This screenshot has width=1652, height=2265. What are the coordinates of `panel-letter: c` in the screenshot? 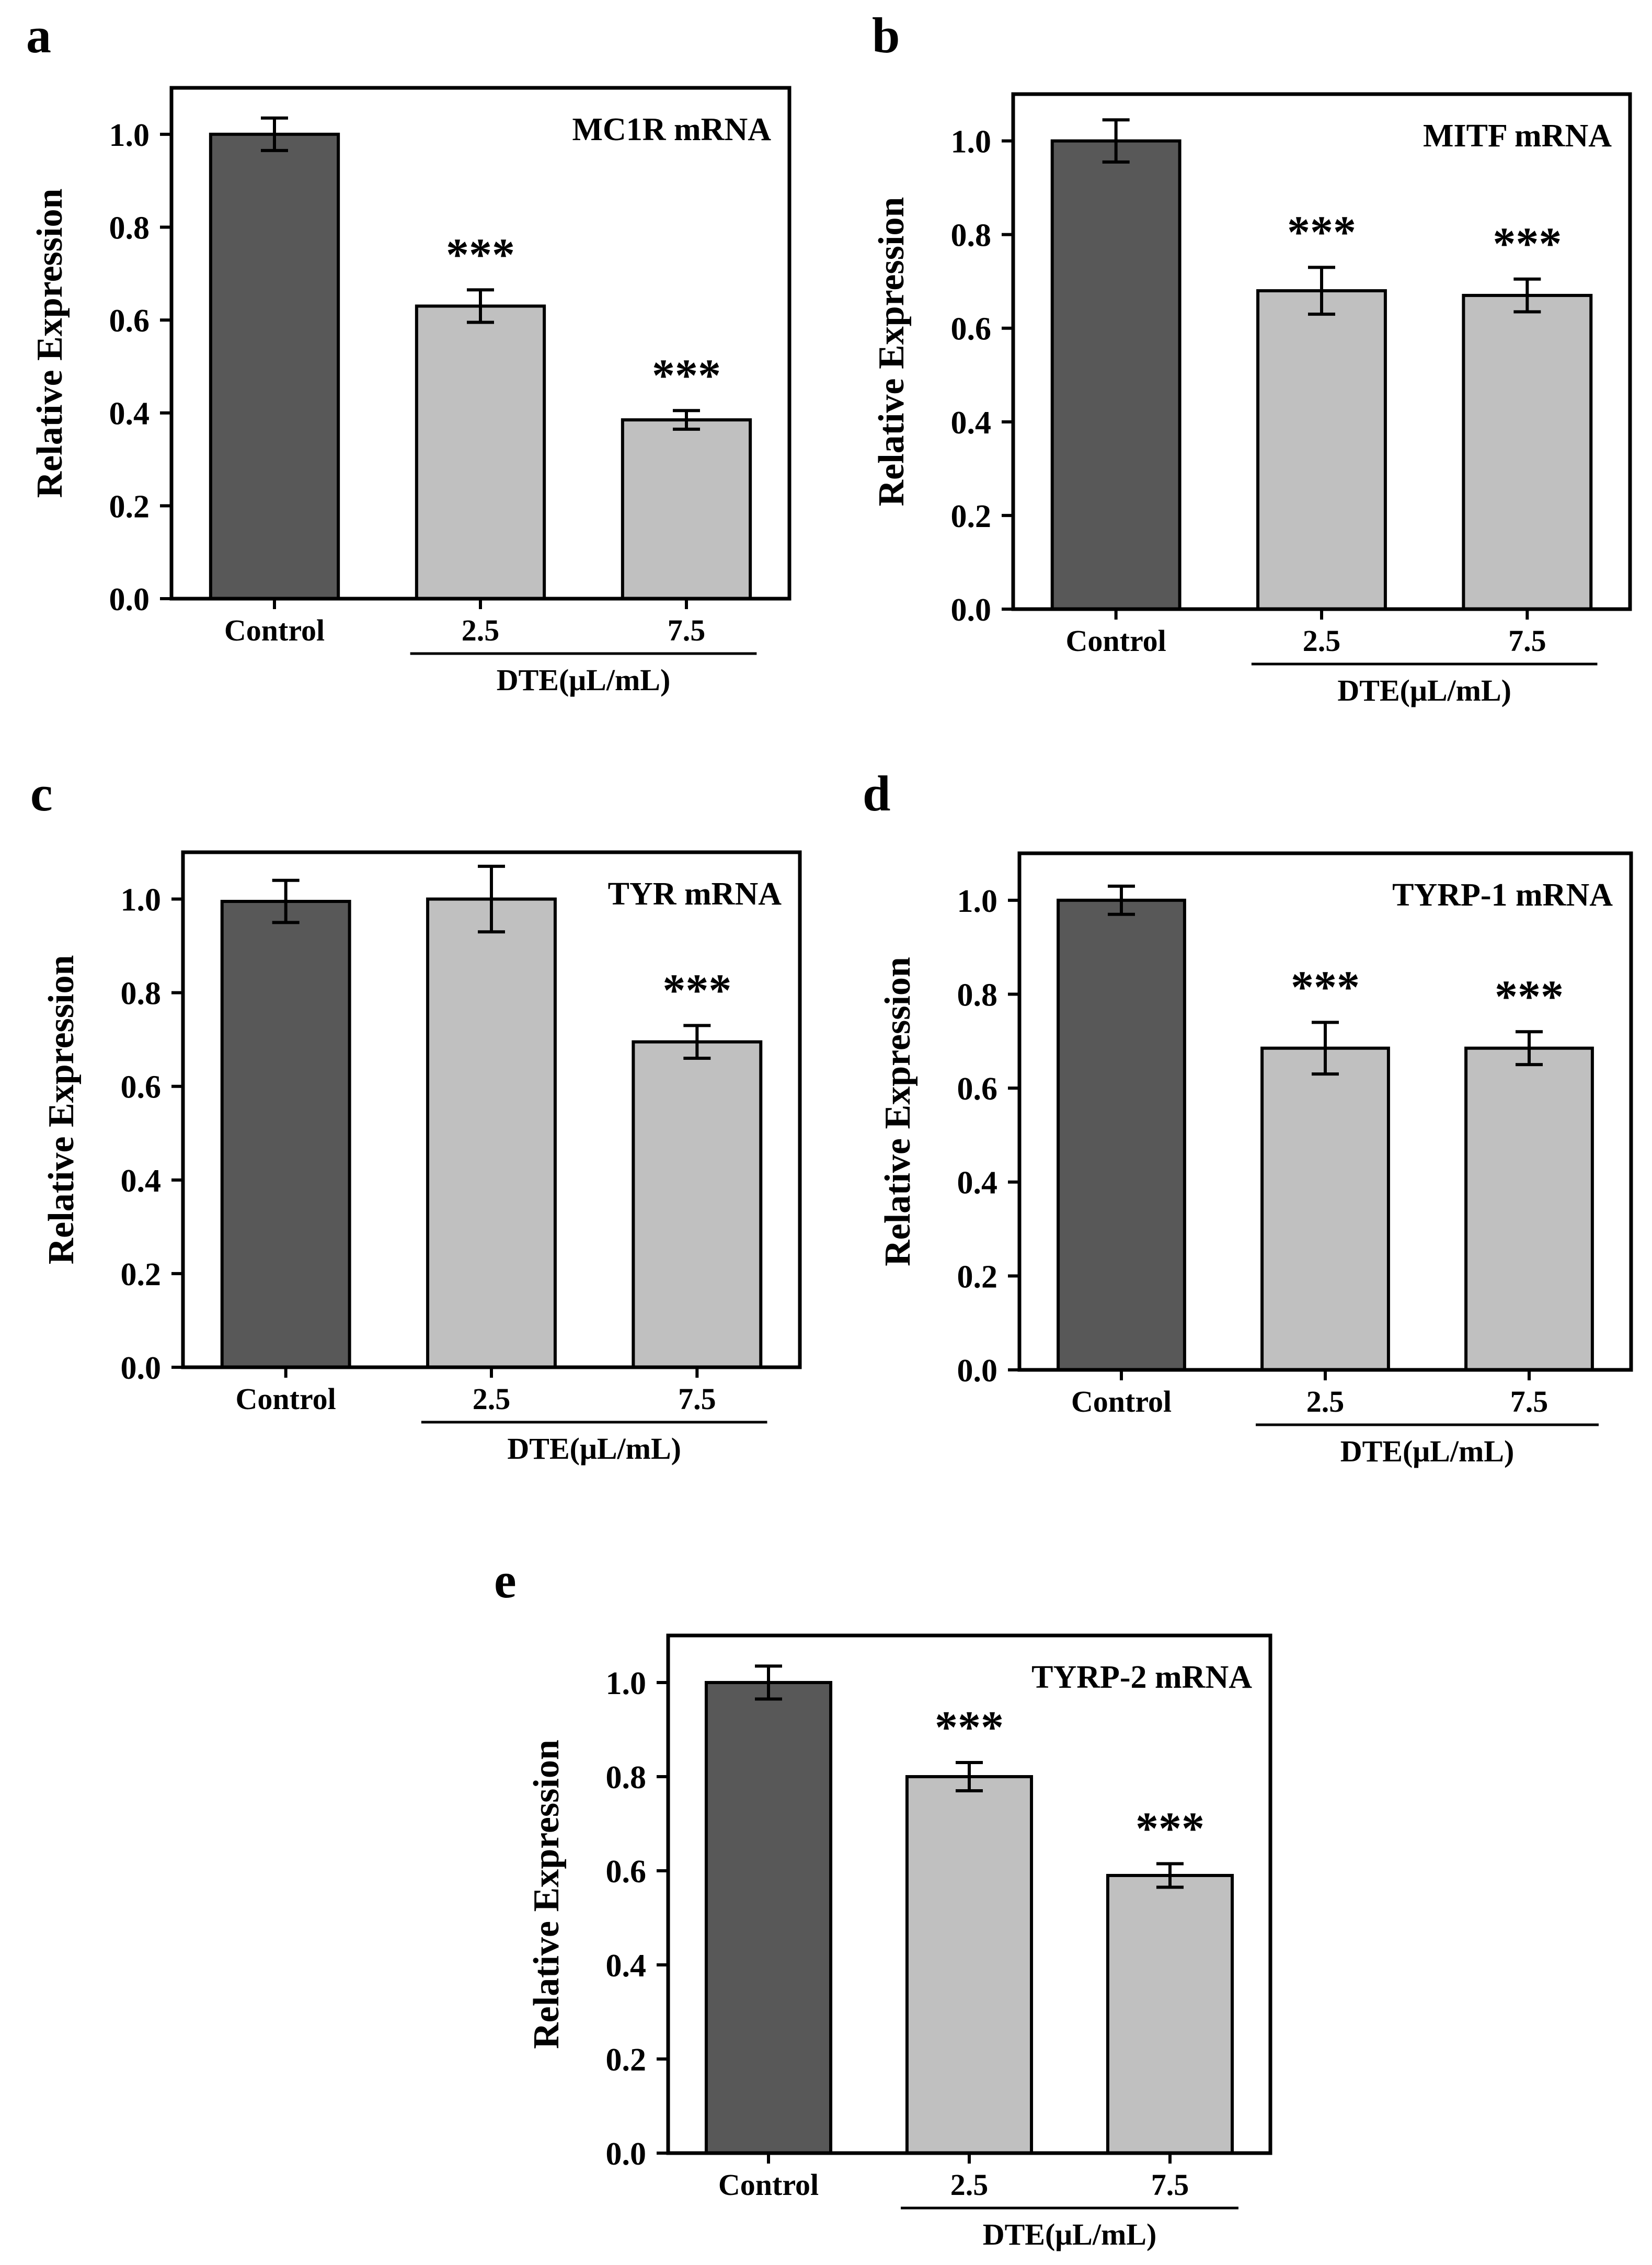 It's located at (41, 793).